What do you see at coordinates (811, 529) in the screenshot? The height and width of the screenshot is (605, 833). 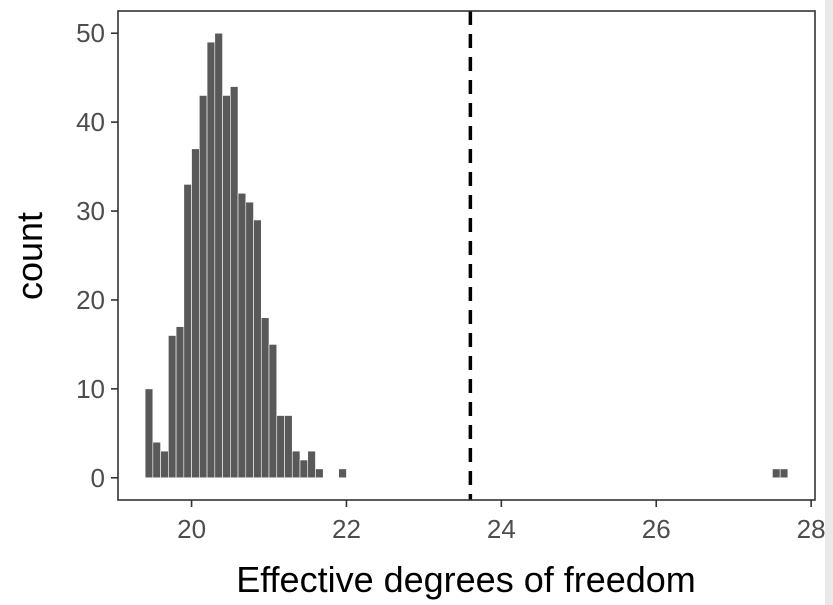 I see `x-tick-label: 28` at bounding box center [811, 529].